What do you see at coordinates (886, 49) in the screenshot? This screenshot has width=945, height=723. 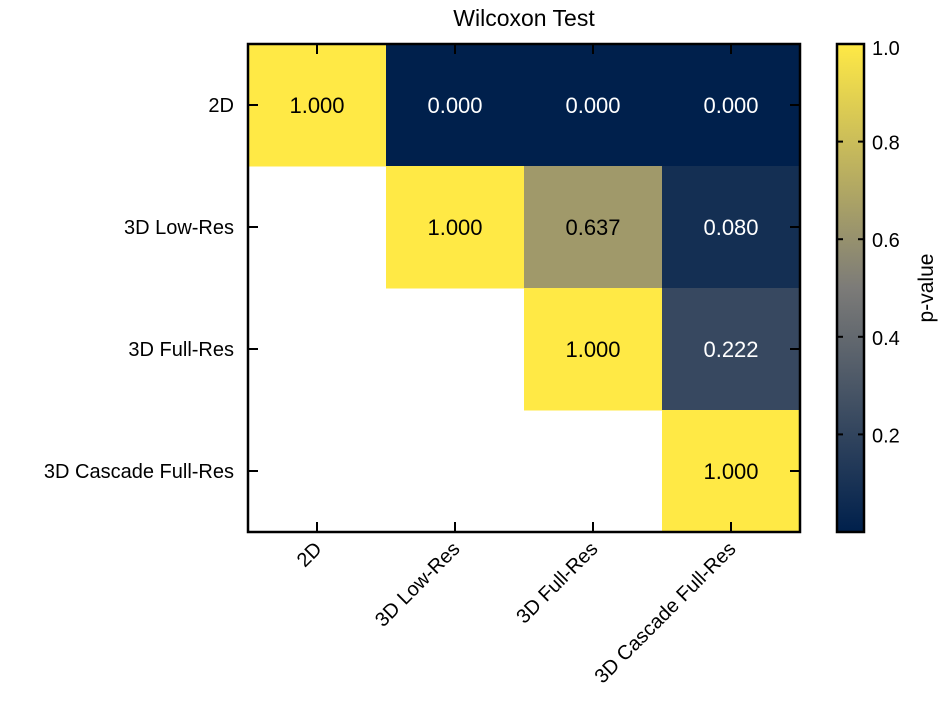 I see `colorbar-tick-label: 1.0` at bounding box center [886, 49].